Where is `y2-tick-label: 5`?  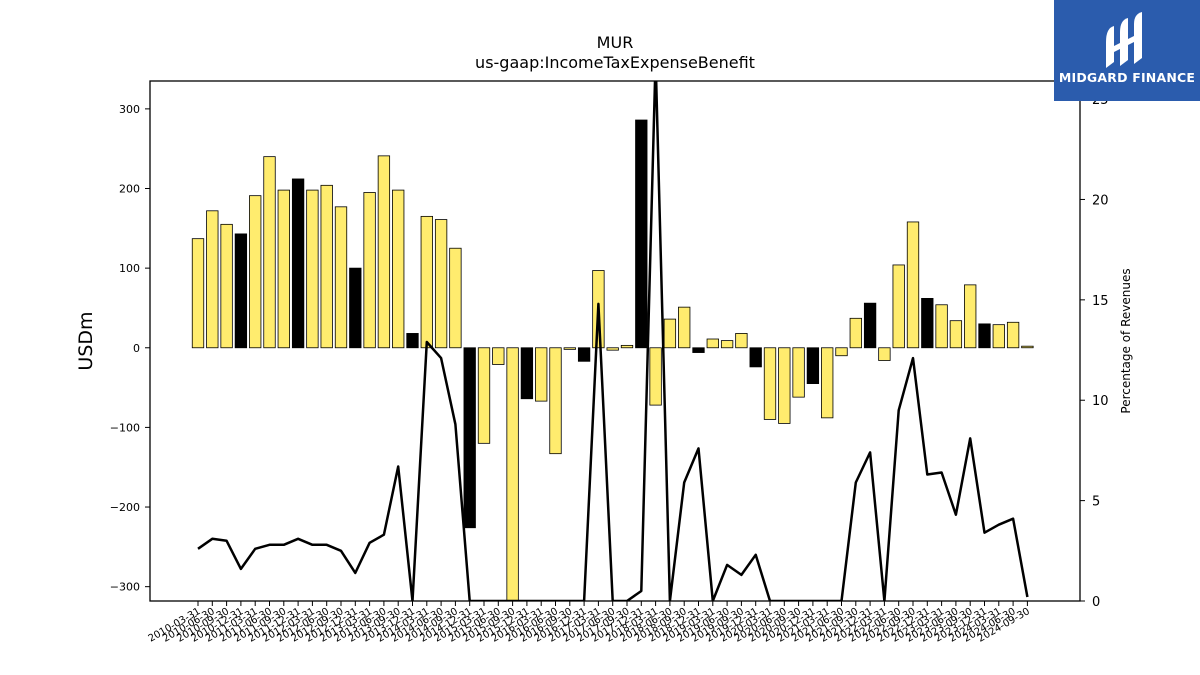
y2-tick-label: 5 is located at coordinates (1096, 502).